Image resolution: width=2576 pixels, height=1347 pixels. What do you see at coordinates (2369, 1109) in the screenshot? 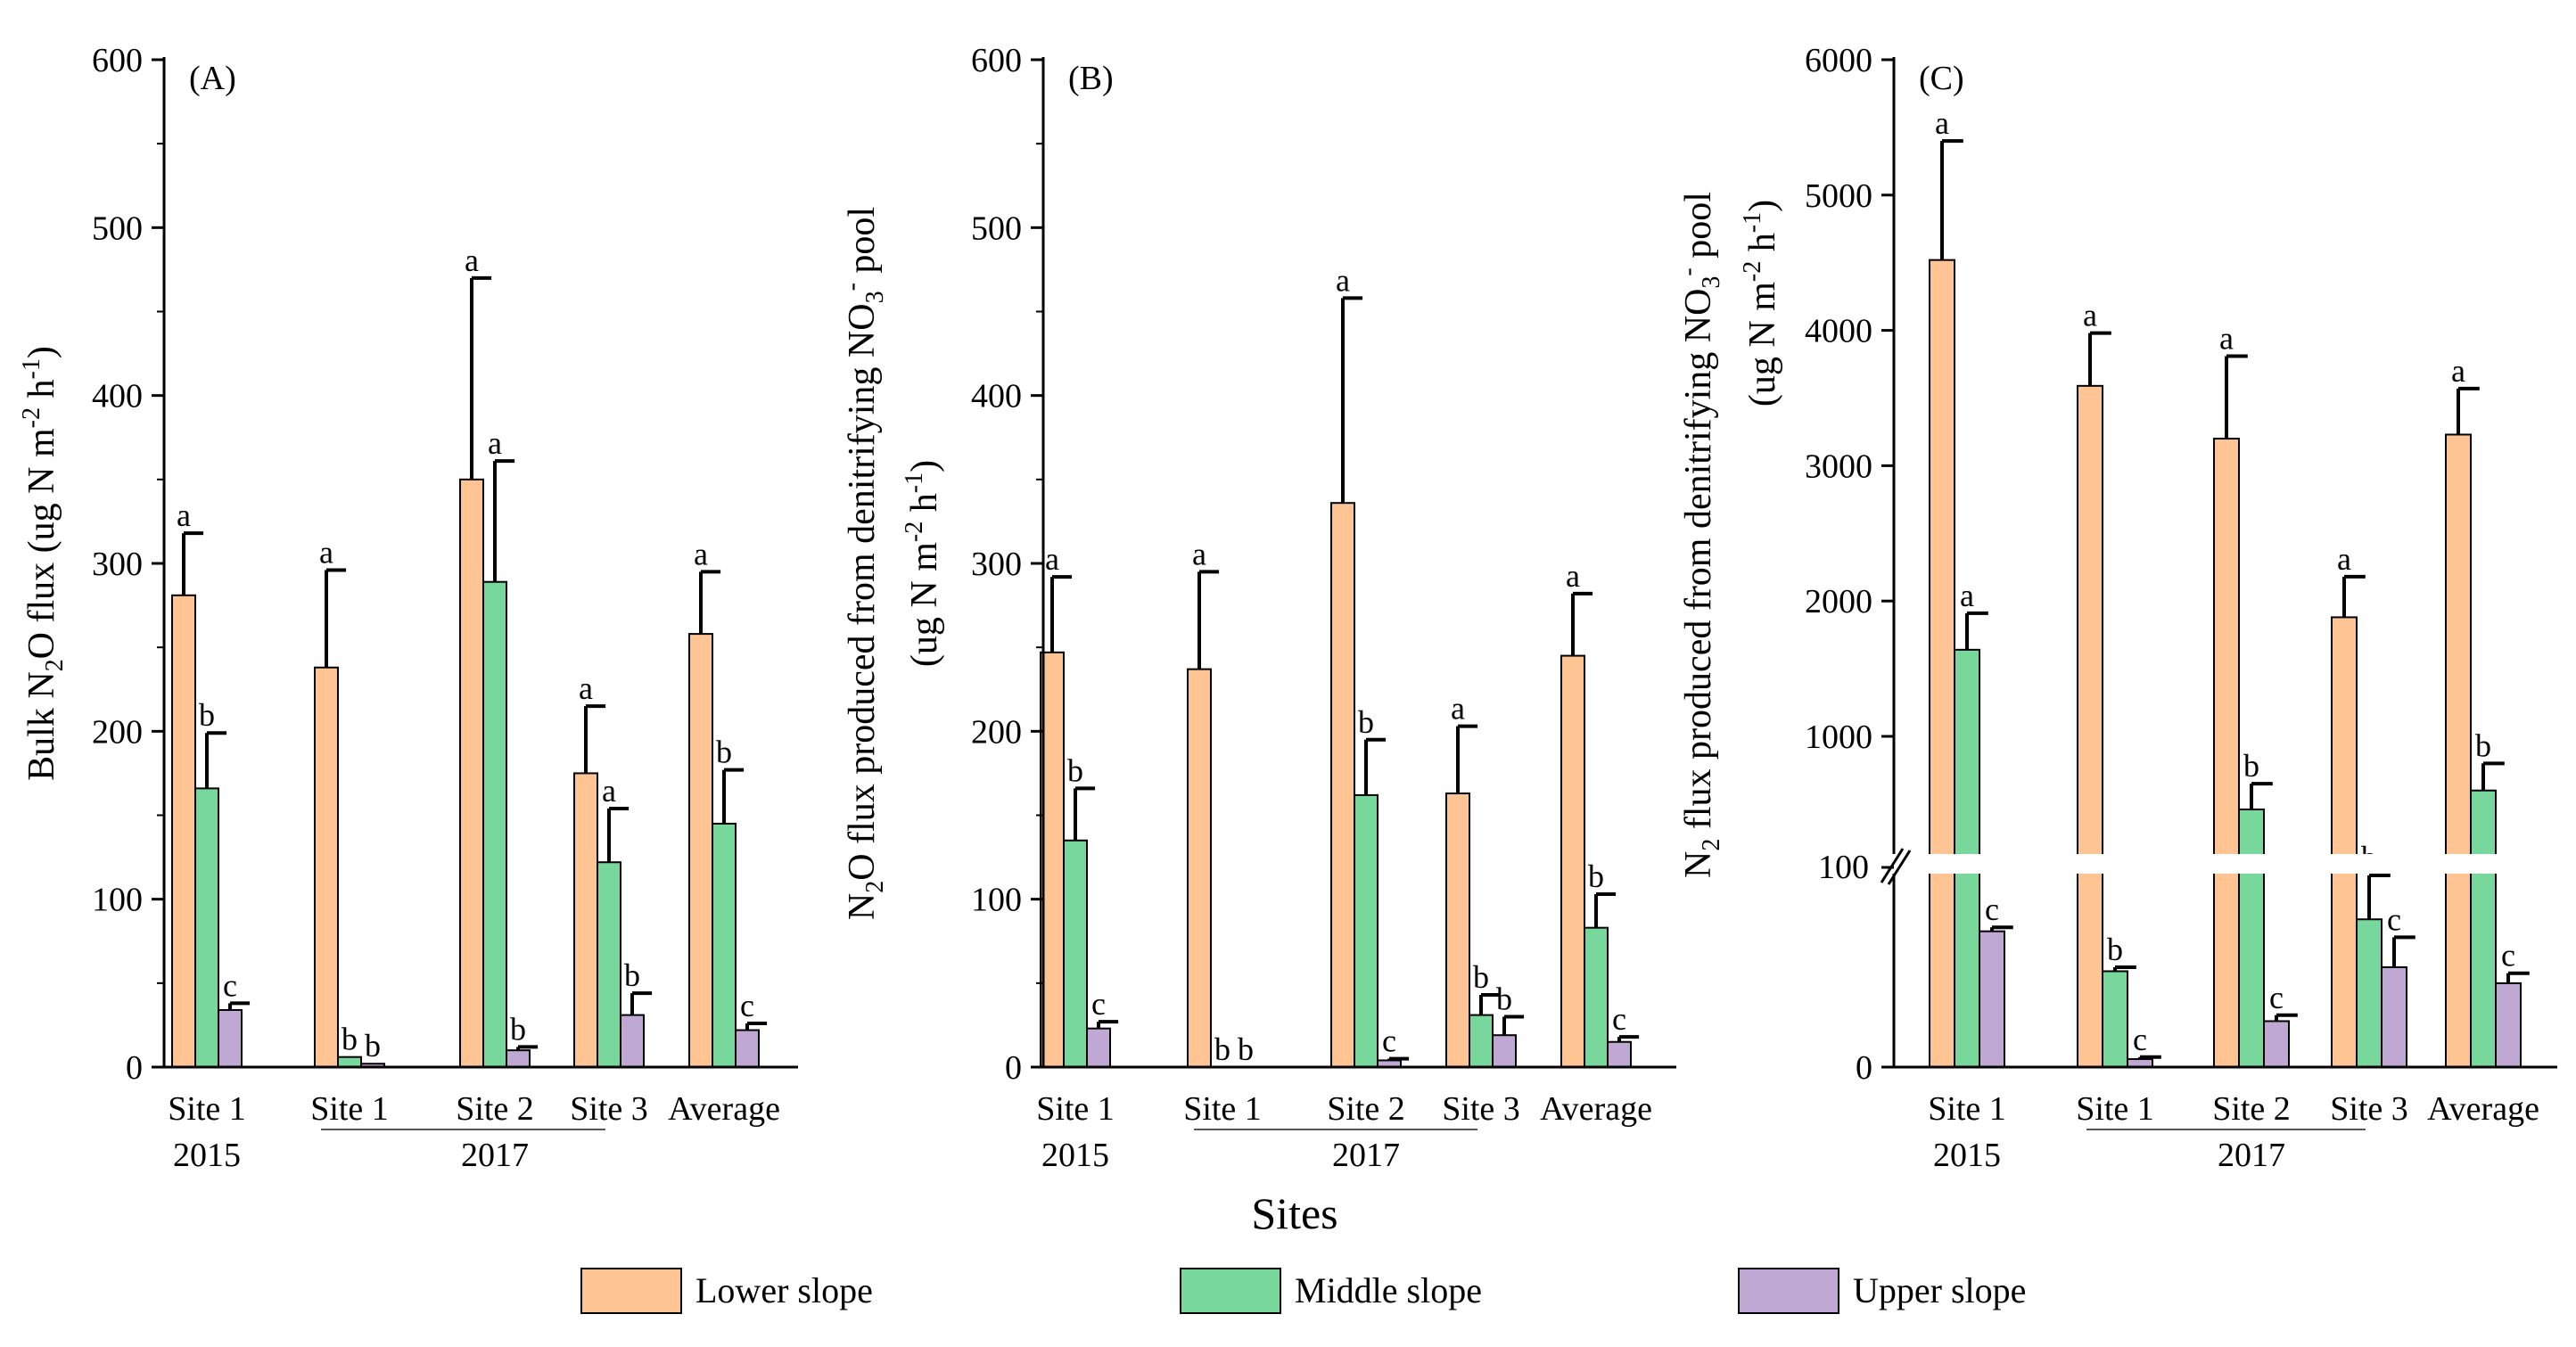
I see `x-category-label: Site 3` at bounding box center [2369, 1109].